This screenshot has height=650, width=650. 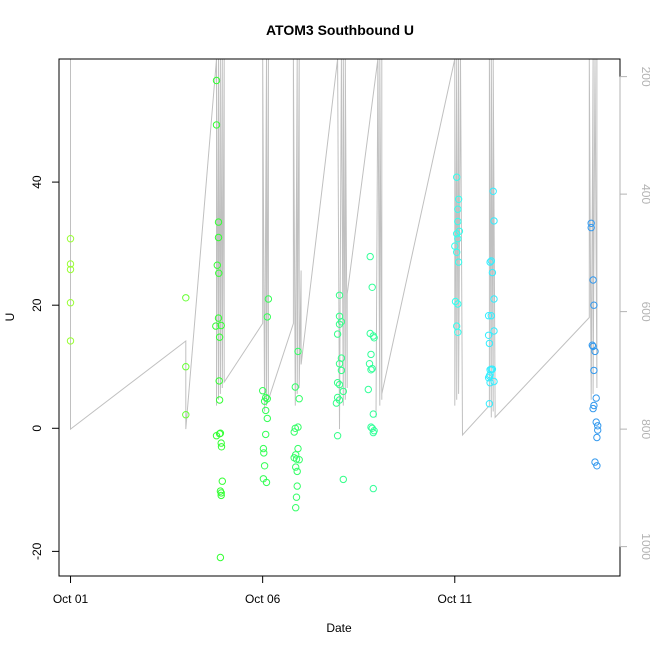 I want to click on y-tick-label: 0, so click(x=37, y=428).